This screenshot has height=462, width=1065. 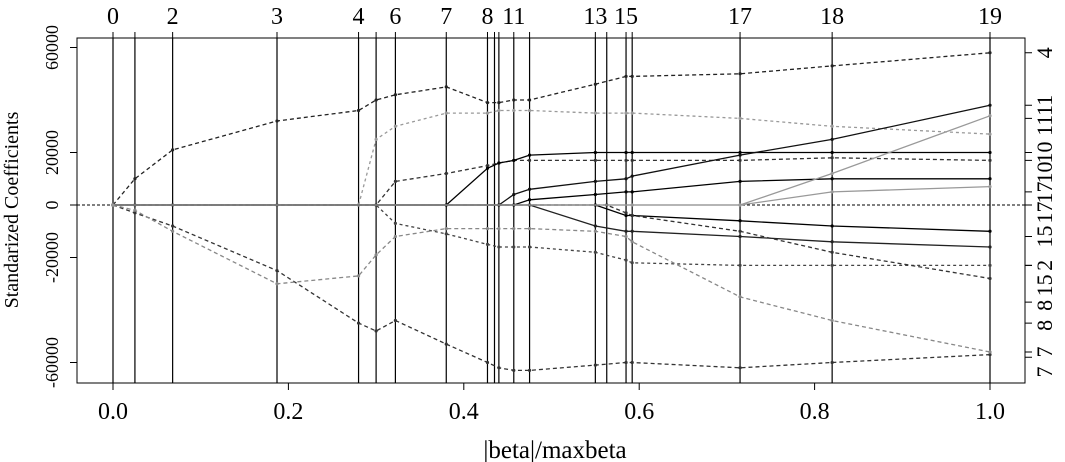 I want to click on y-tick-label: 20000, so click(x=52, y=152).